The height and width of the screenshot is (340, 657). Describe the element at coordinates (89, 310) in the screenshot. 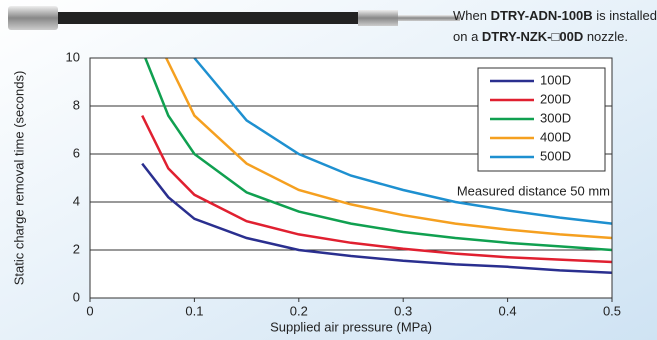

I see `x-tick-label: 0` at that location.